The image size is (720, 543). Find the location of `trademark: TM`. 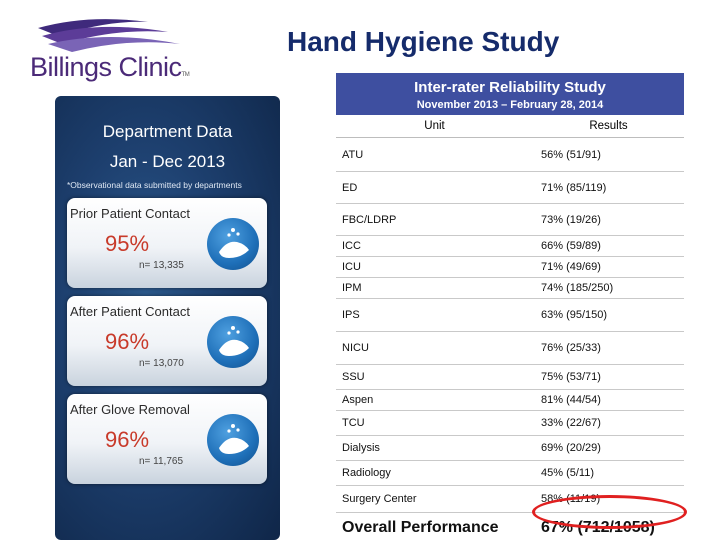

trademark: TM is located at coordinates (185, 75).